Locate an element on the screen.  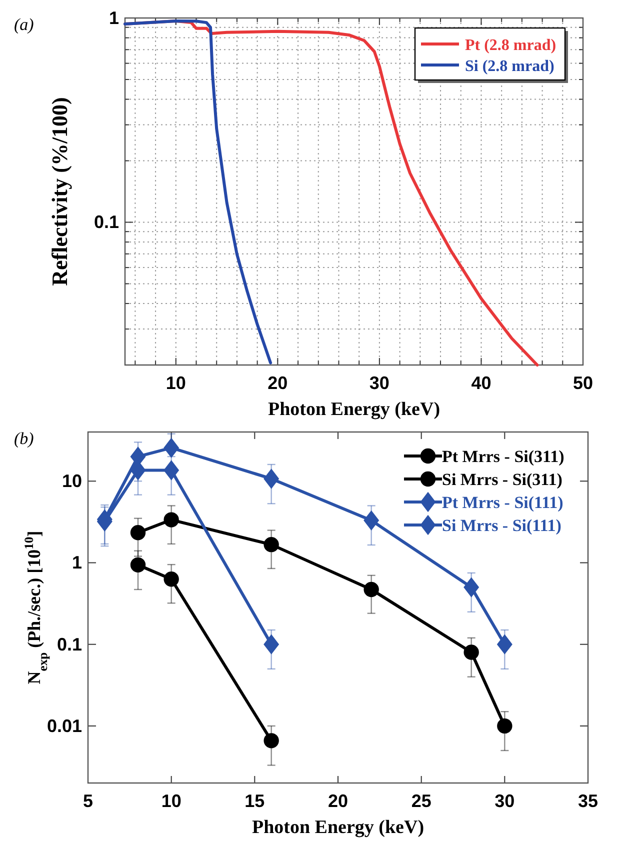
y-tick-label: 0.01 is located at coordinates (64, 726).